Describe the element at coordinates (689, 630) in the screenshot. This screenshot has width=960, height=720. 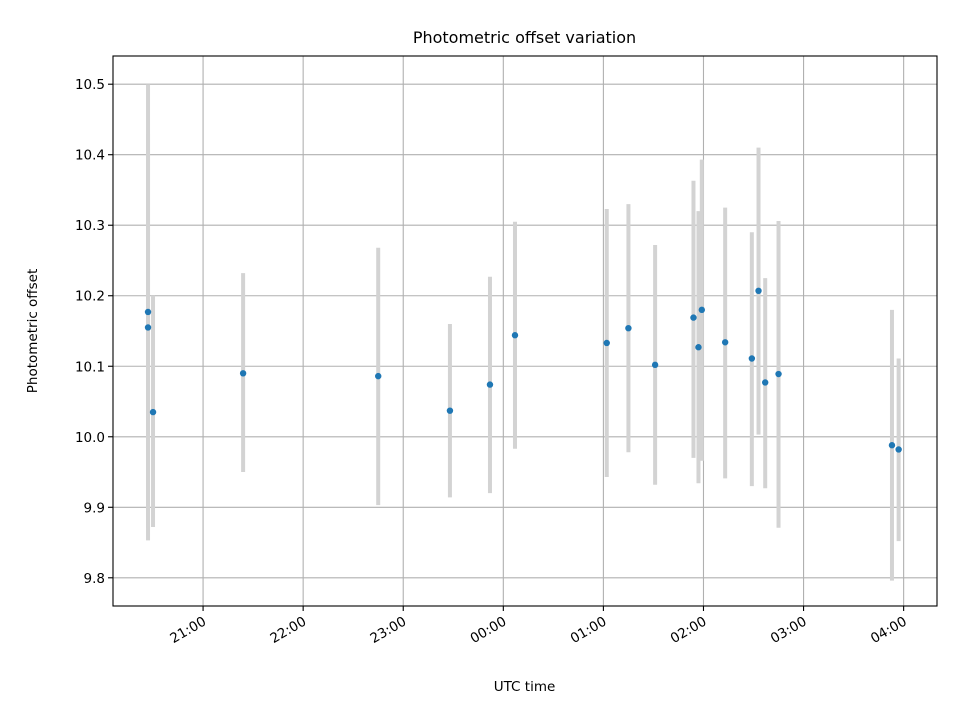
I see `x-tick-label: 02:00` at that location.